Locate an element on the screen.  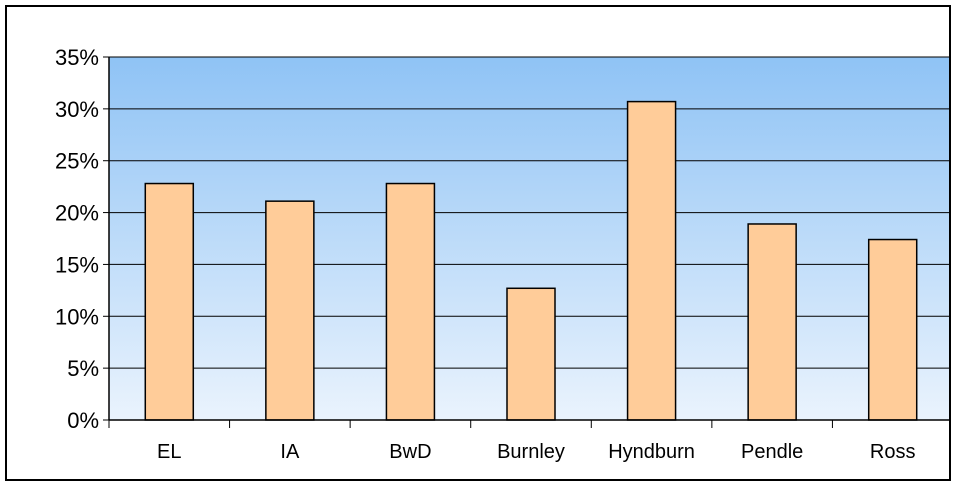
bar-pendle is located at coordinates (772, 322).